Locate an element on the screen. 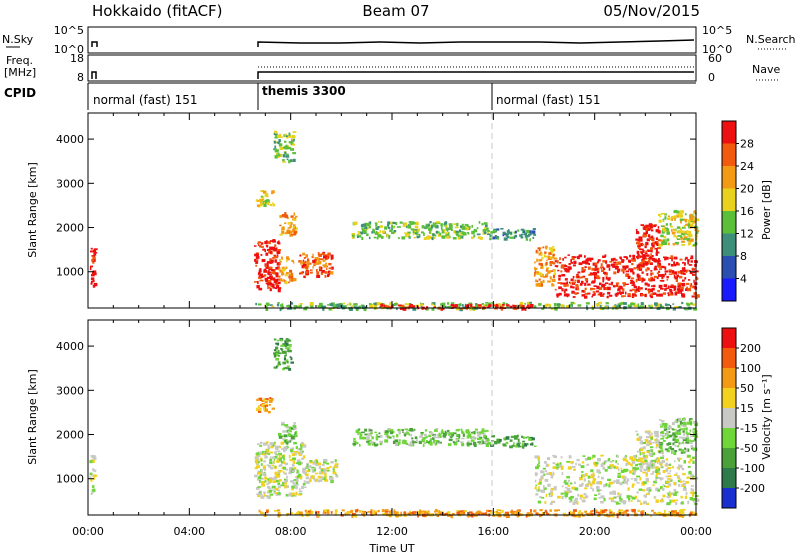 The height and width of the screenshot is (558, 800). power-colorbar-swatch is located at coordinates (729, 177).